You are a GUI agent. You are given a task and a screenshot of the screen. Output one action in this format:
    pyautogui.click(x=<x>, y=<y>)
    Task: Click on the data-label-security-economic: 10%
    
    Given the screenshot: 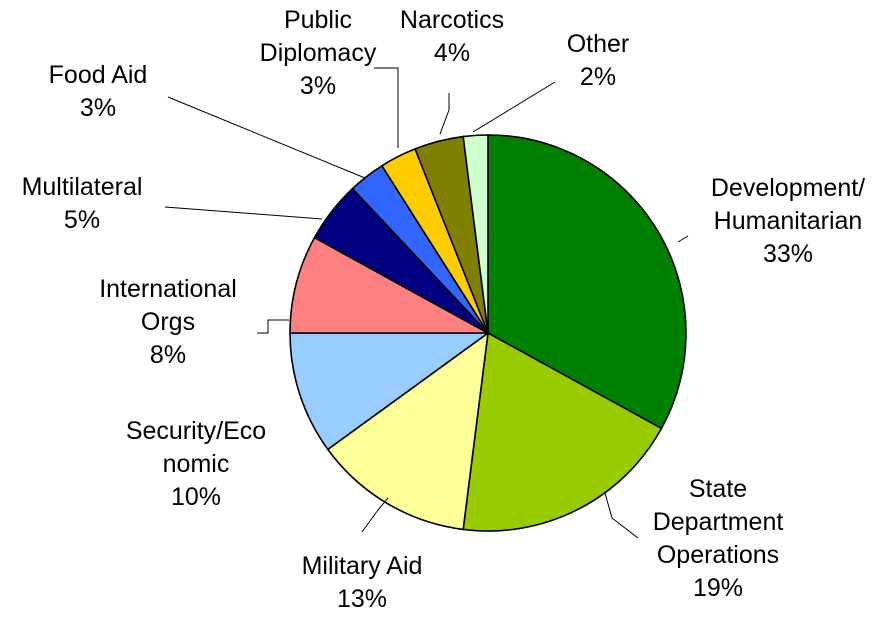 What is the action you would take?
    pyautogui.click(x=196, y=497)
    